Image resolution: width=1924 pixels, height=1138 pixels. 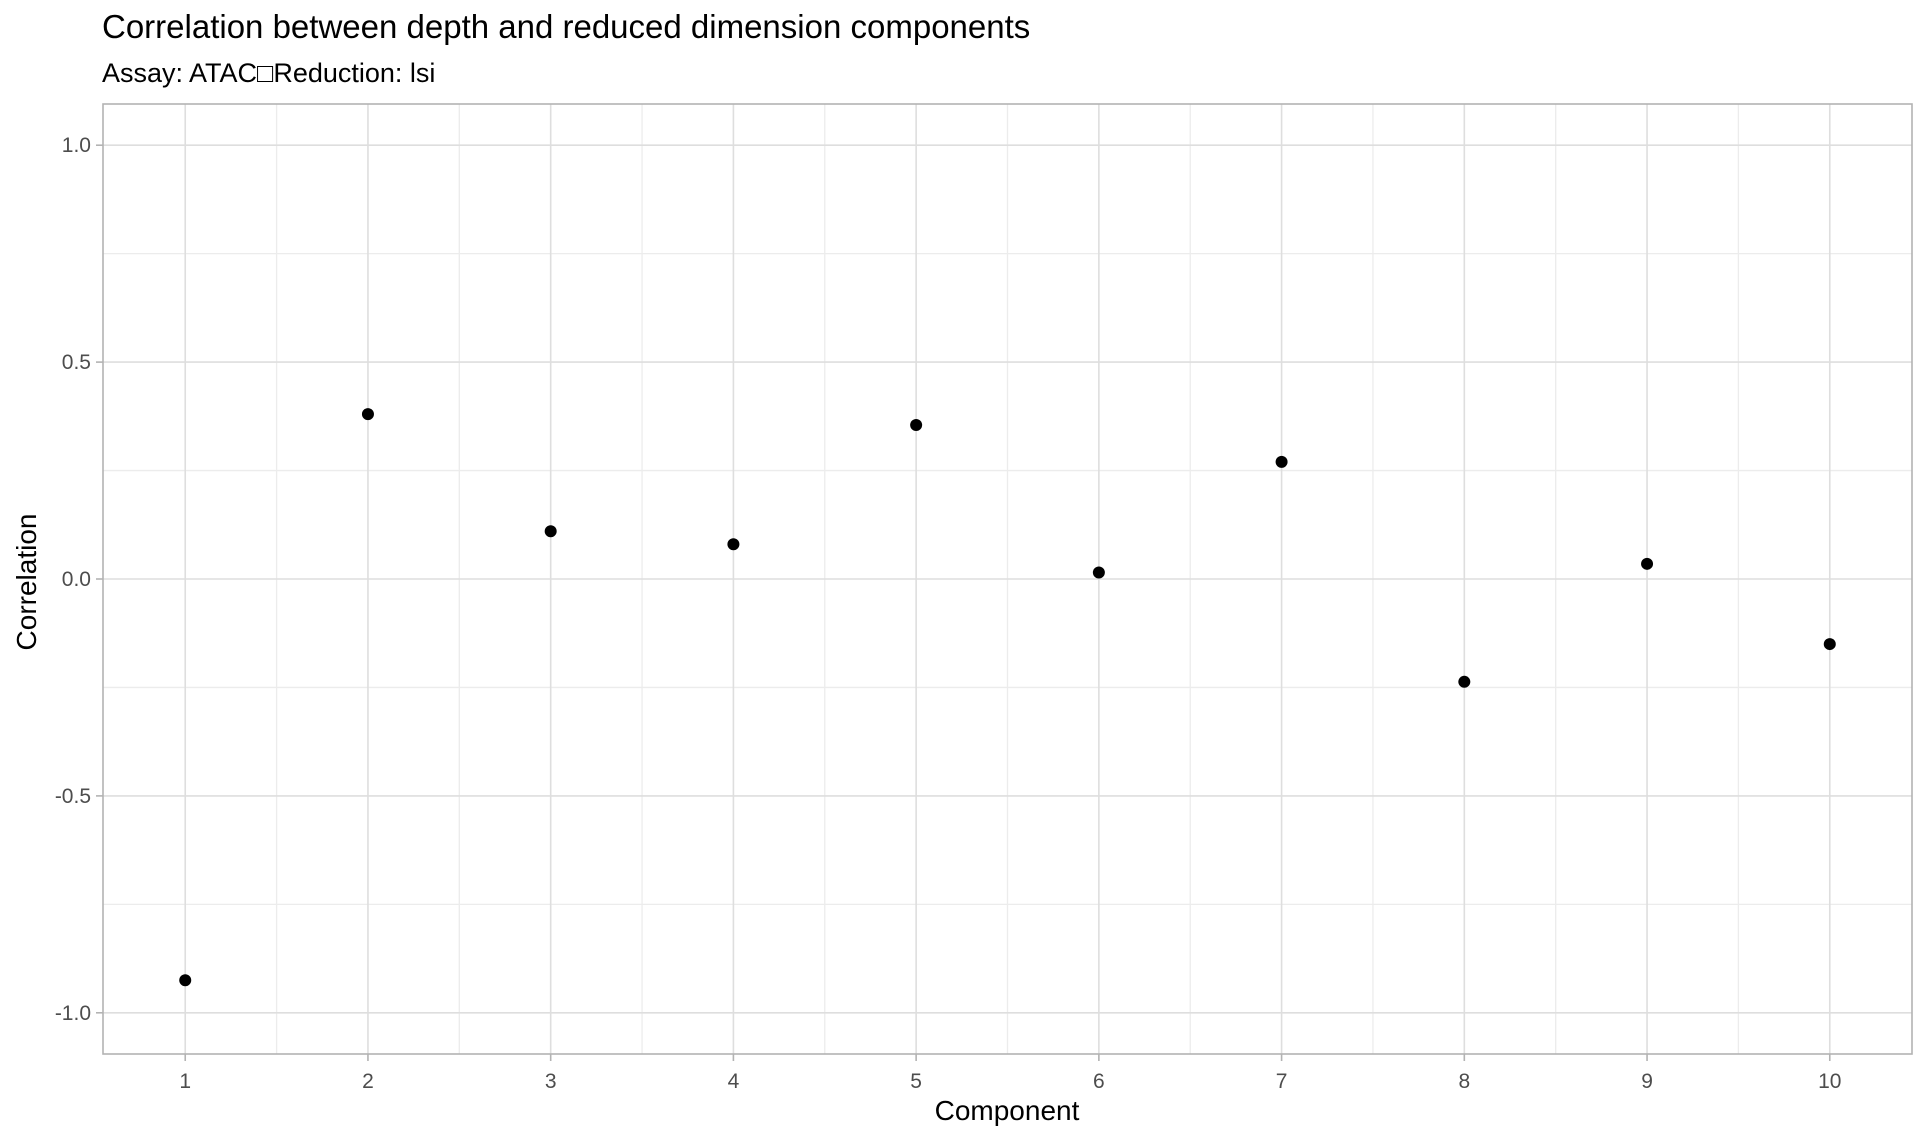 What do you see at coordinates (26, 582) in the screenshot?
I see `y-axis-title: Correlation` at bounding box center [26, 582].